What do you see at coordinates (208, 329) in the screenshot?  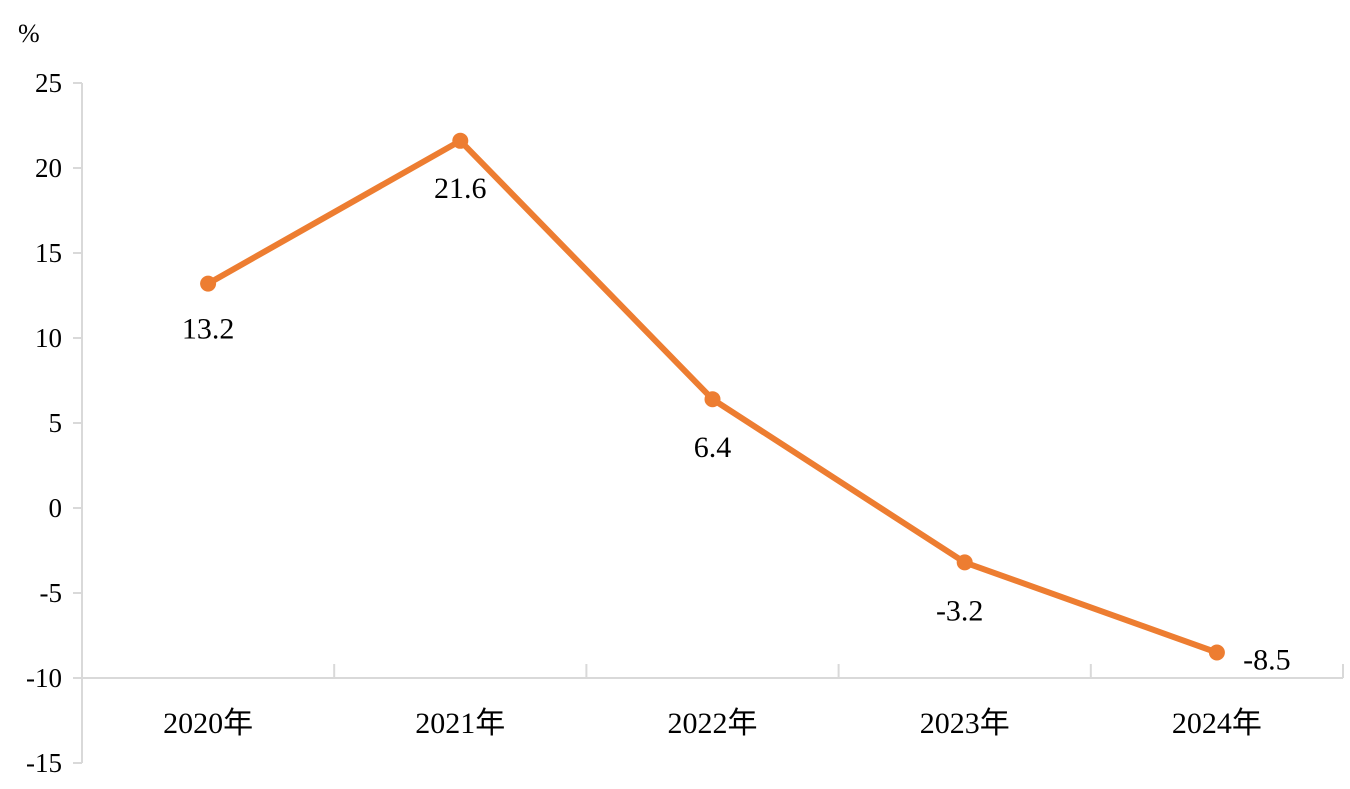 I see `data-label: 13.2` at bounding box center [208, 329].